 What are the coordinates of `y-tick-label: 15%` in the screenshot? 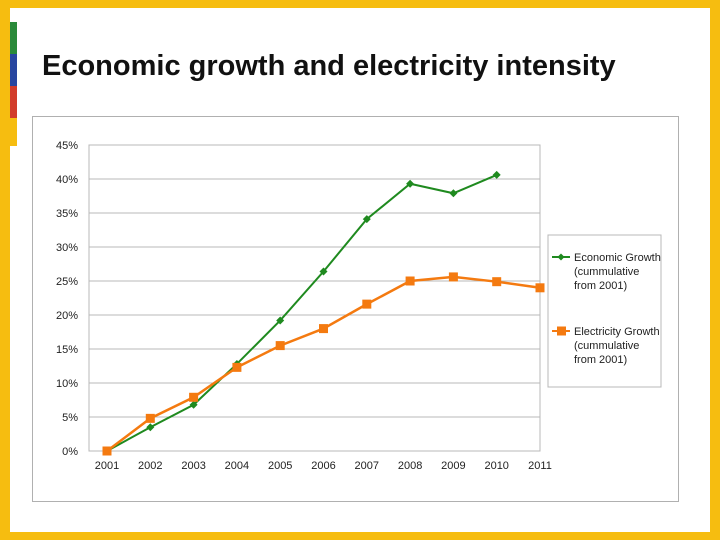 It's located at (67, 350).